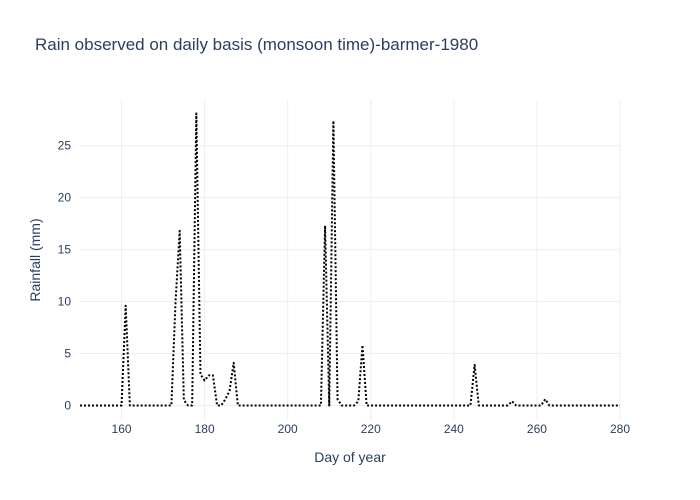  I want to click on y-tick-label: 10, so click(65, 302).